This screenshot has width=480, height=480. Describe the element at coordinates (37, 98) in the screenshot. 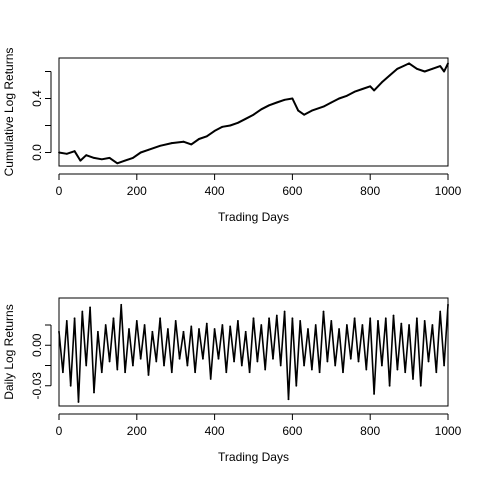

I see `cumulative-y-tick-label: 0.4` at that location.